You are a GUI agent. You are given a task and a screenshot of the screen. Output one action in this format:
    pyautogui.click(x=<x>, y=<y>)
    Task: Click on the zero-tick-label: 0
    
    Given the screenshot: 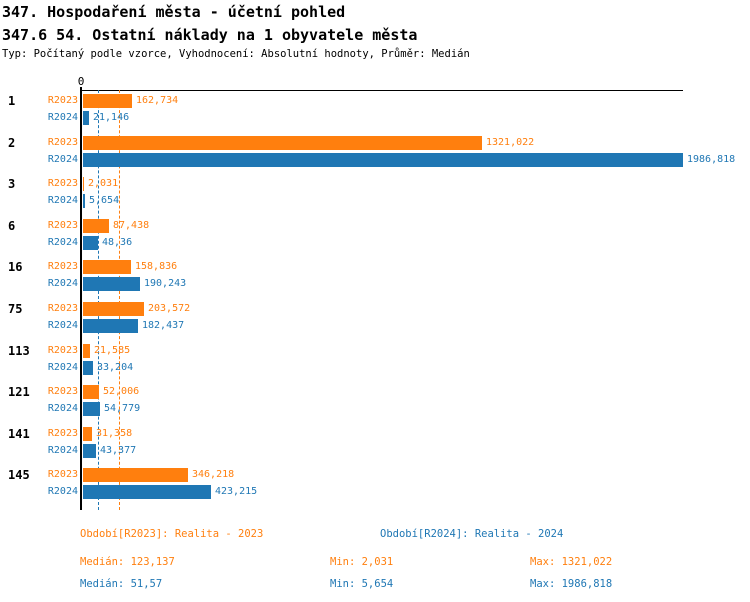 What is the action you would take?
    pyautogui.click(x=81, y=81)
    